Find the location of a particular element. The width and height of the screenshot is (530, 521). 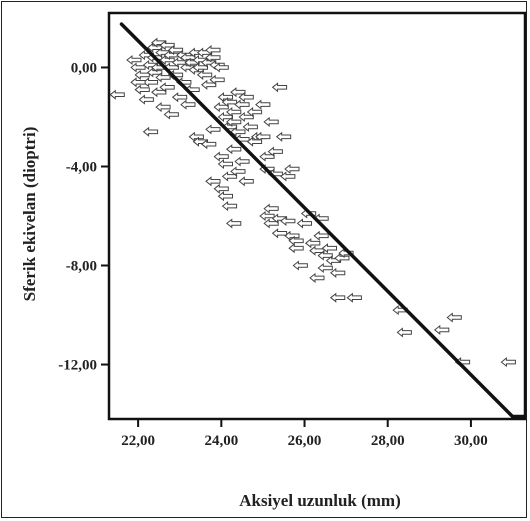

y-axis-ticks: 0,00 -4,00 -8,00 -12,00 is located at coordinates (83, 217).